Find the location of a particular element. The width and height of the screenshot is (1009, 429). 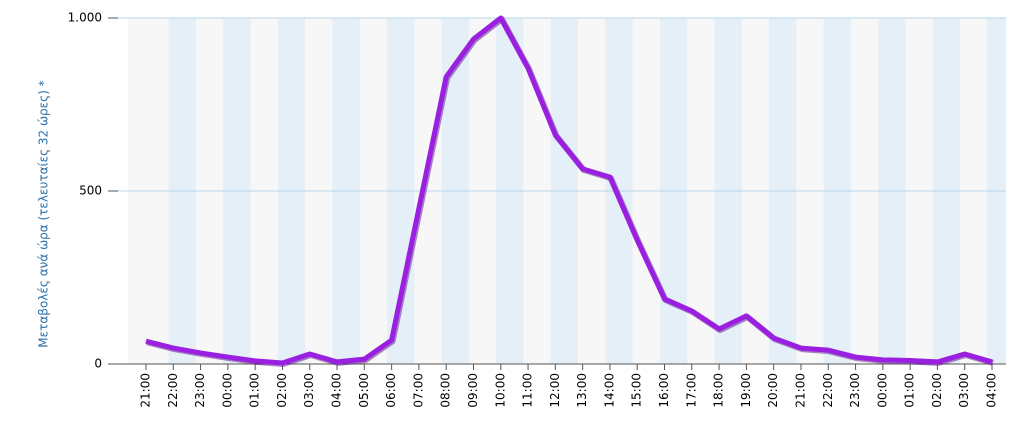

x-tick-label: 20:00 is located at coordinates (773, 390).